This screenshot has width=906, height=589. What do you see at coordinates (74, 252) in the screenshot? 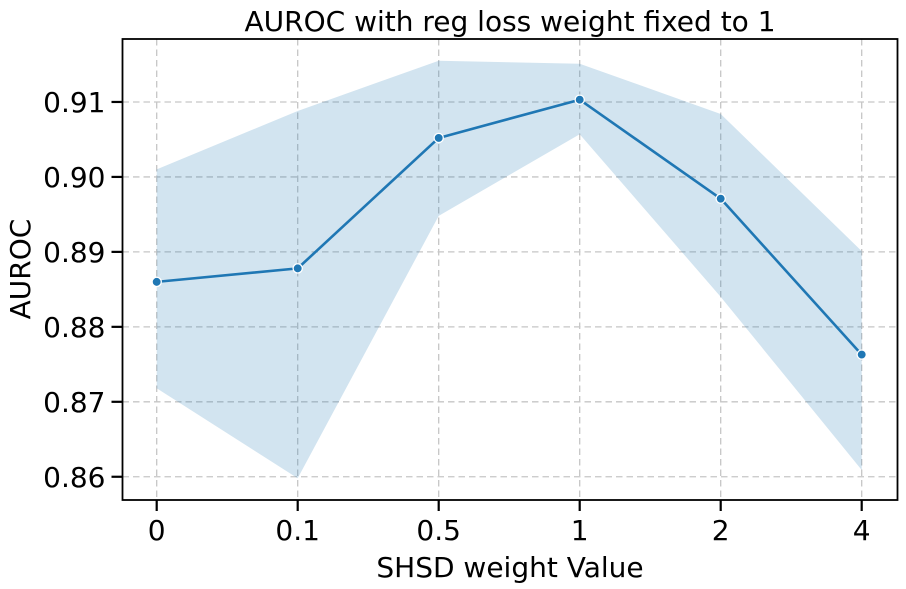
I see `y-tick-label: 0.89` at bounding box center [74, 252].